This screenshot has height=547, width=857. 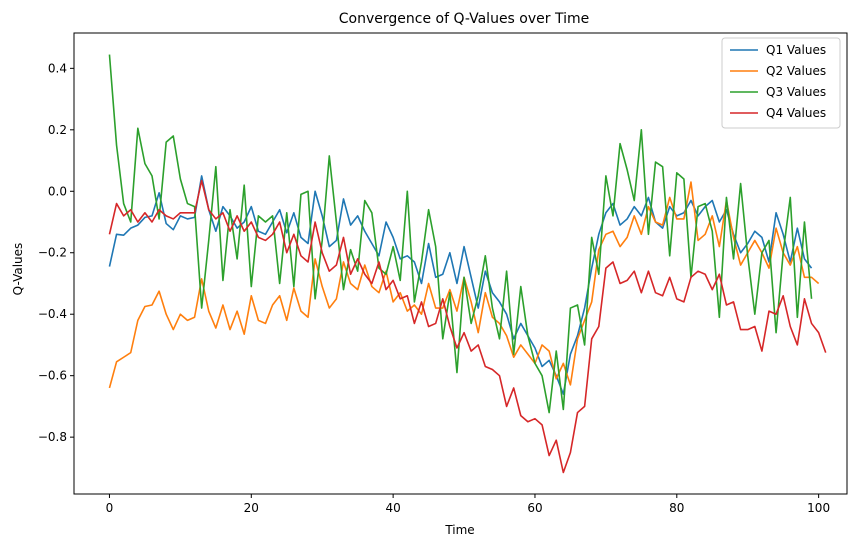 What do you see at coordinates (796, 92) in the screenshot?
I see `legend-label-q3: Q3 Values` at bounding box center [796, 92].